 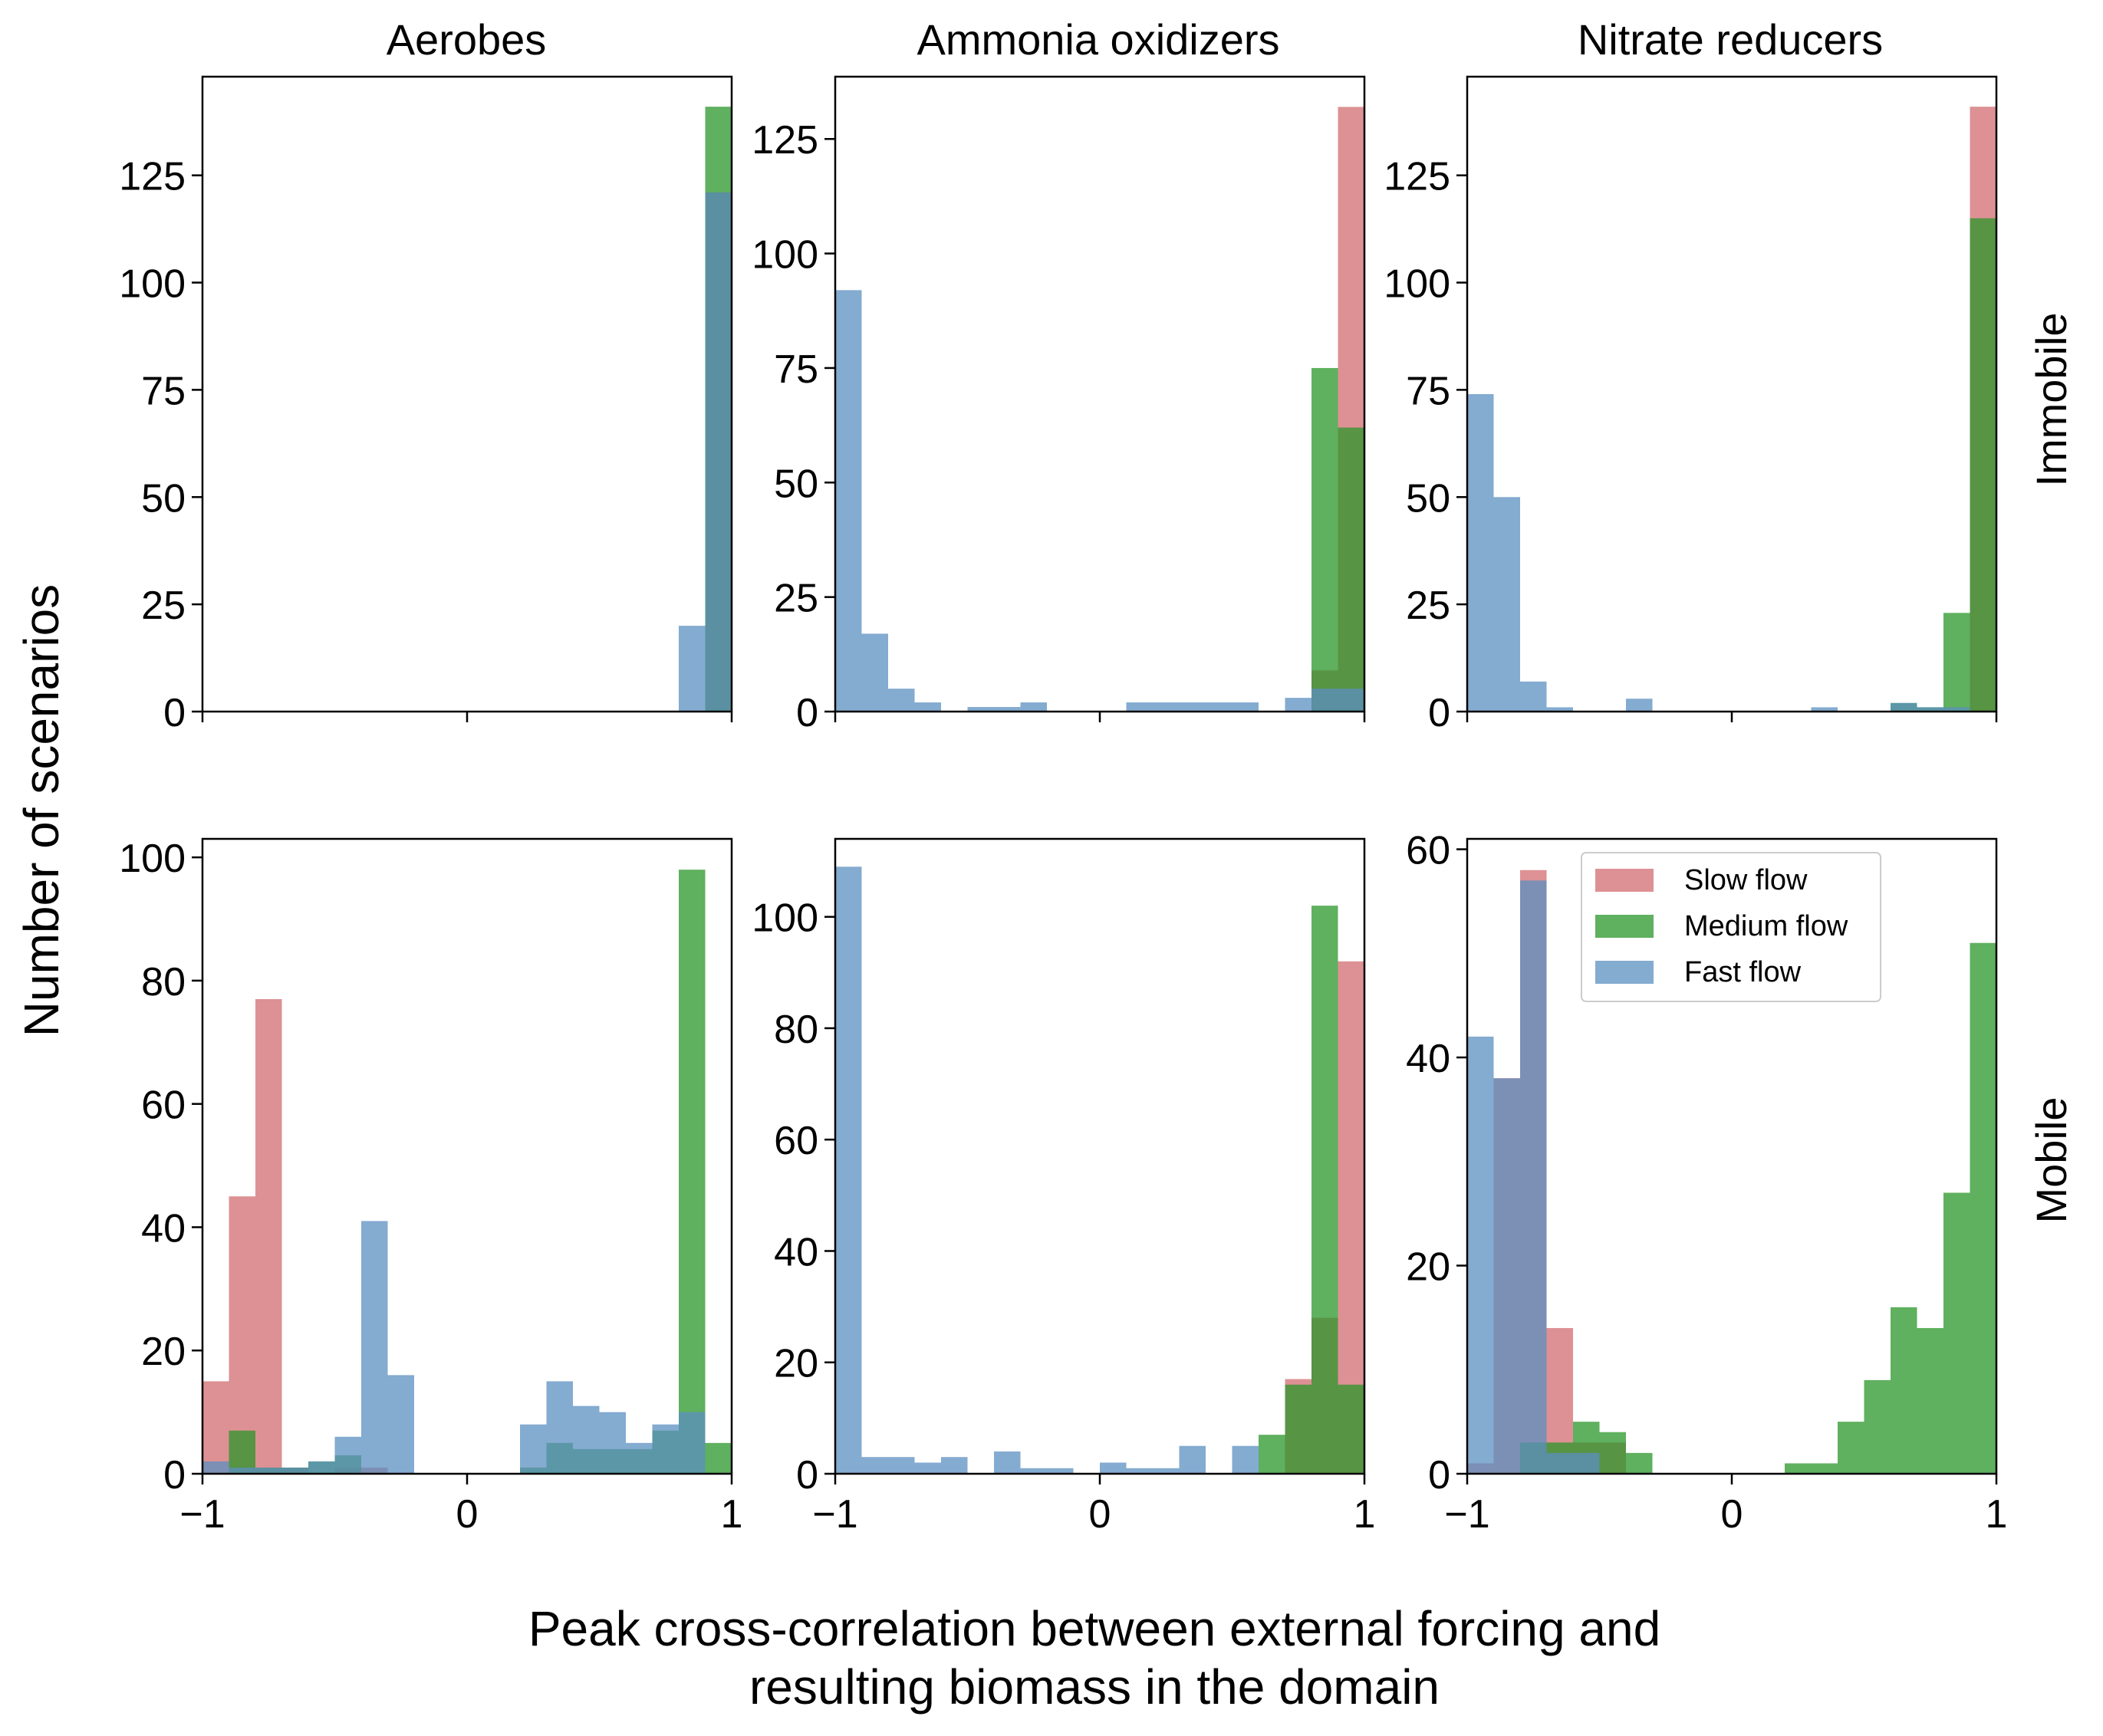 I want to click on y-tick-label-mobile-ammonia-oxidizers-40: 40, so click(x=796, y=1252).